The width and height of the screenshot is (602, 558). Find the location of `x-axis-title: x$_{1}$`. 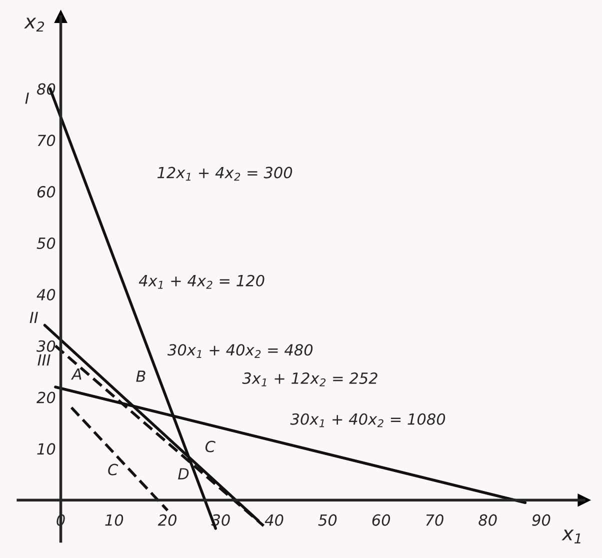

x-axis-title: x$_{1}$ is located at coordinates (571, 537).